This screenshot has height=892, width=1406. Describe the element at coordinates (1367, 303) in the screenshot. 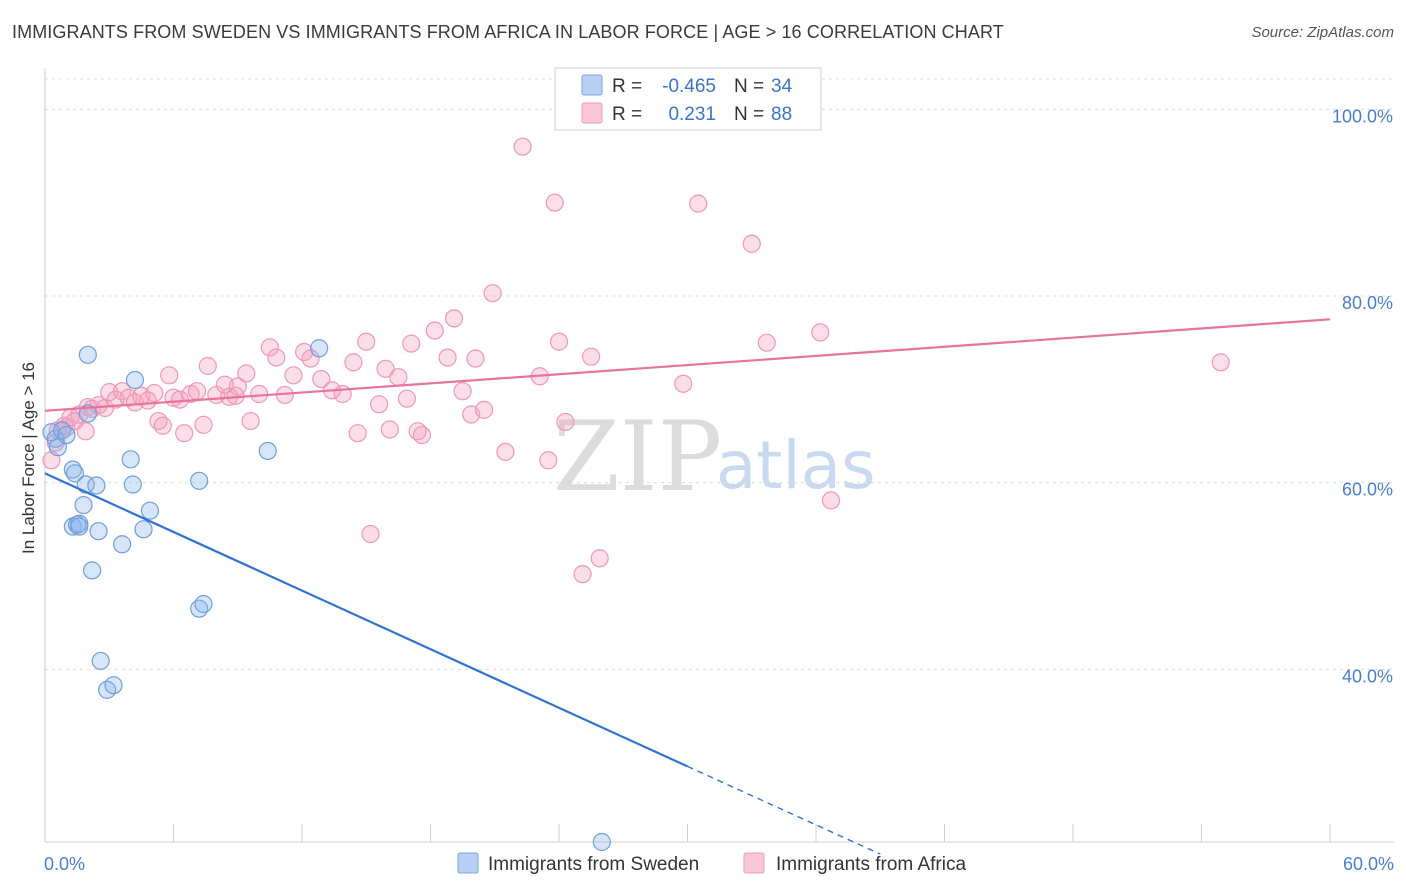

I see `y-tick-label-80: 80.0%` at that location.